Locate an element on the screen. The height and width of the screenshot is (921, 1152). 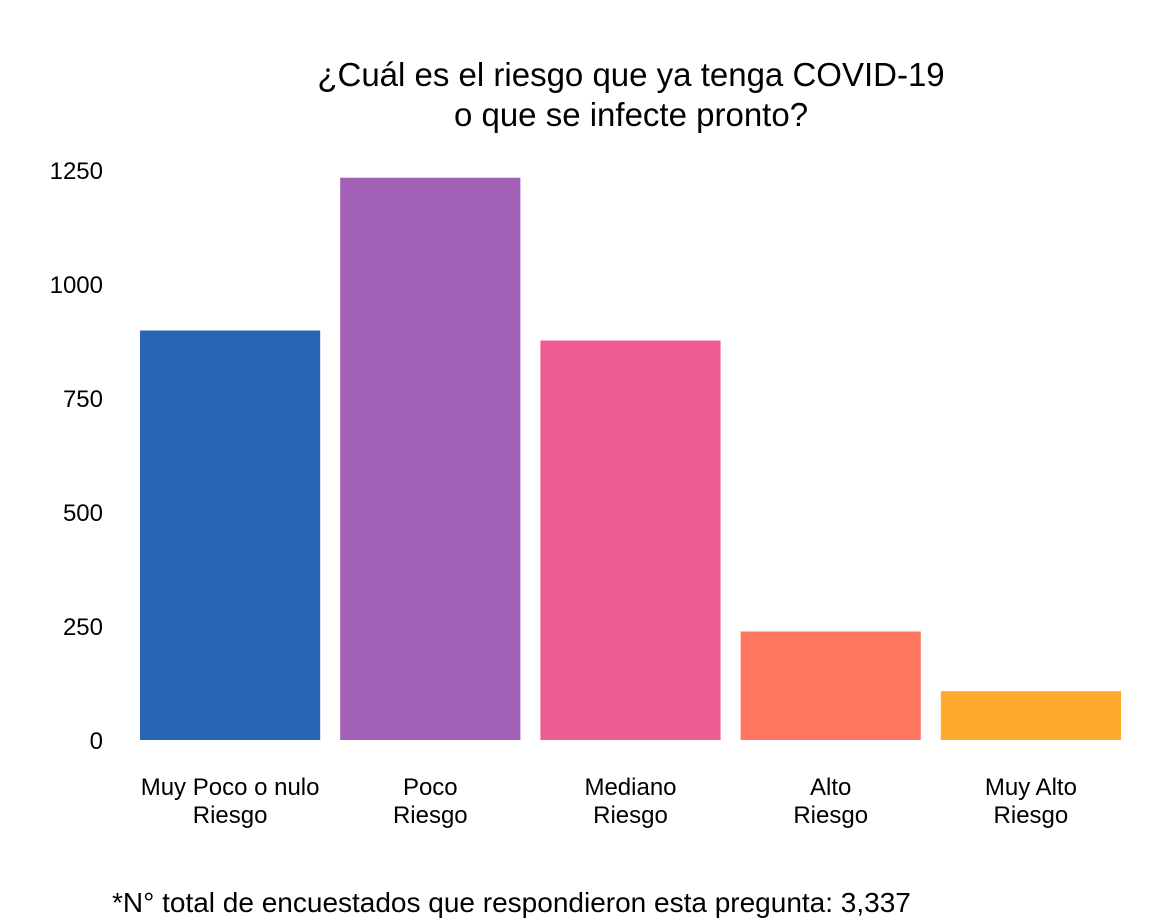
x-tick-label: Muy Alto is located at coordinates (1031, 787).